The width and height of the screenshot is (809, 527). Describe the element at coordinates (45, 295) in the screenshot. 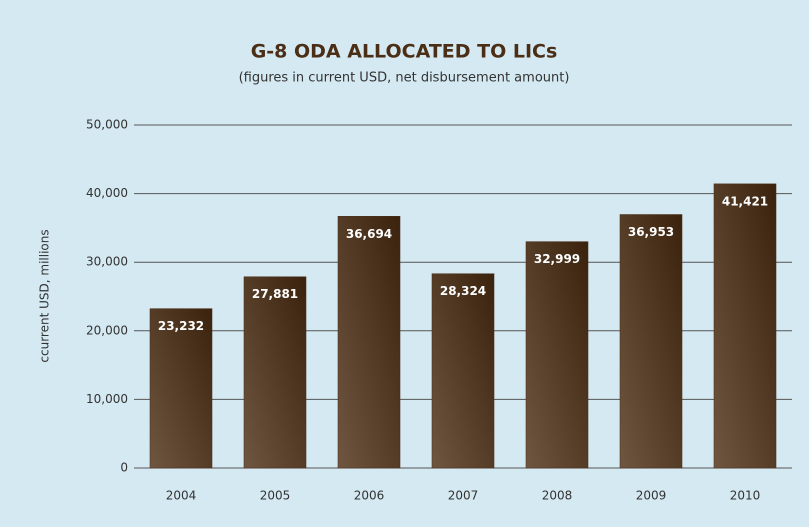

I see `y-axis-label: ccurrent USD, millions` at that location.